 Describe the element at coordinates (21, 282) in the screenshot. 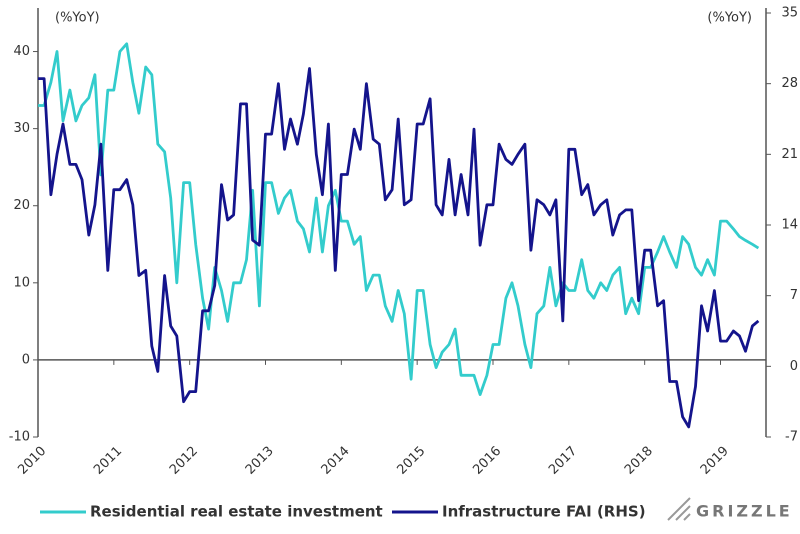

I see `y-tick-label: 10` at that location.